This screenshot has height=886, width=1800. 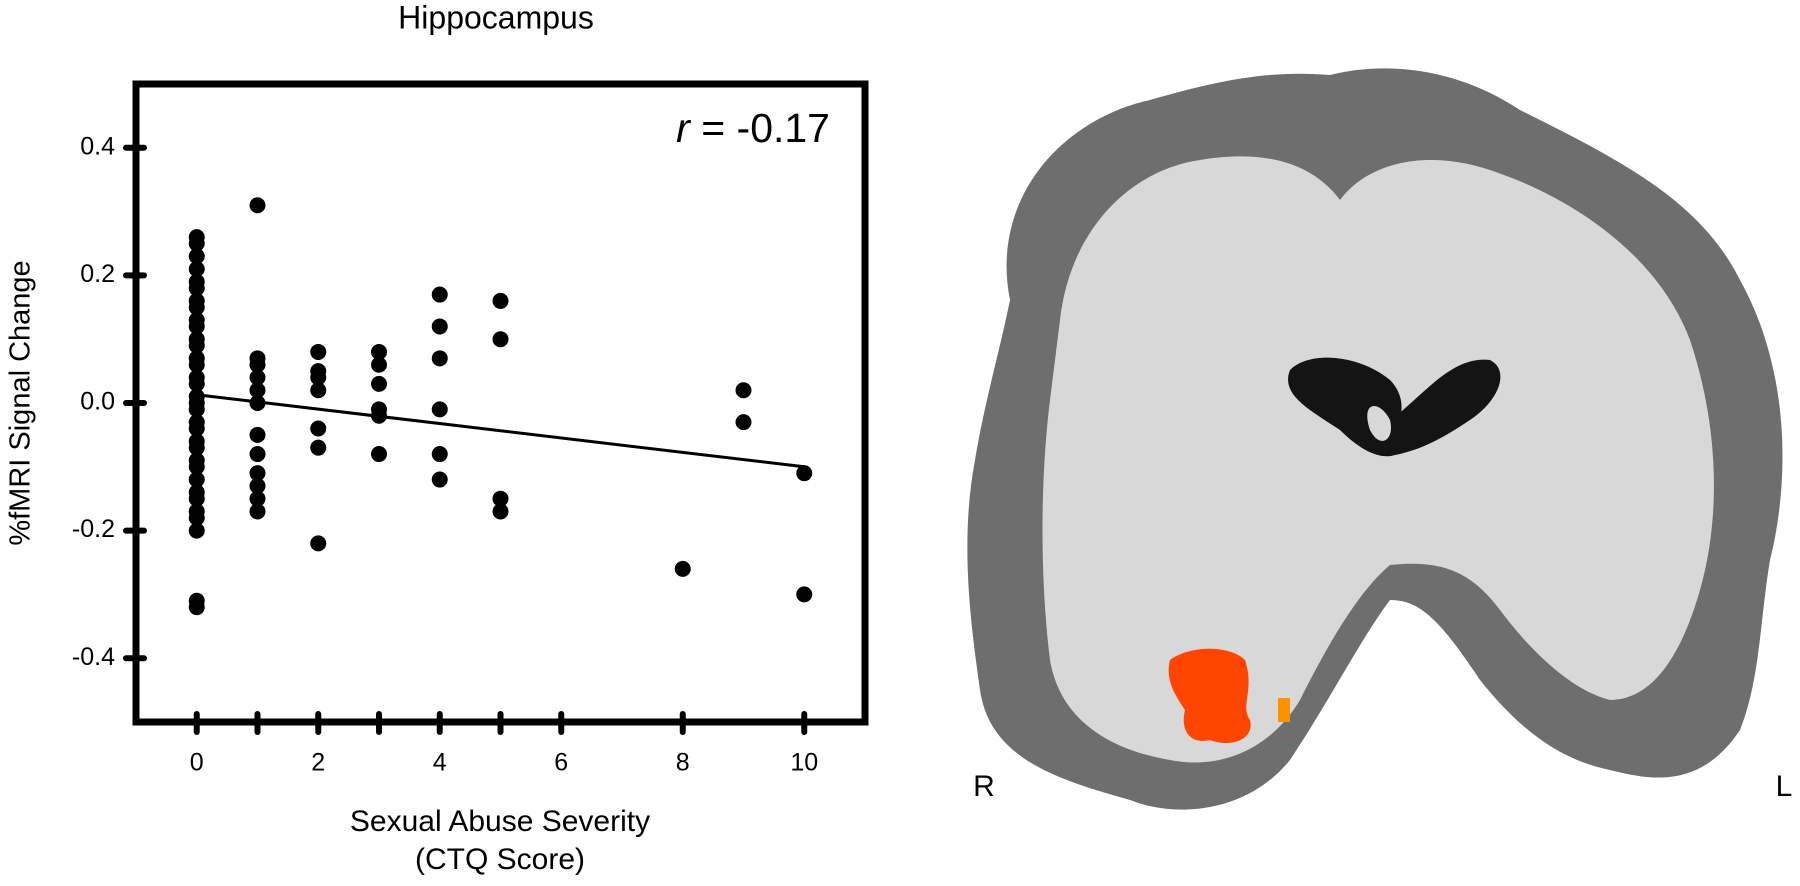 I want to click on image-label: L, so click(x=1784, y=786).